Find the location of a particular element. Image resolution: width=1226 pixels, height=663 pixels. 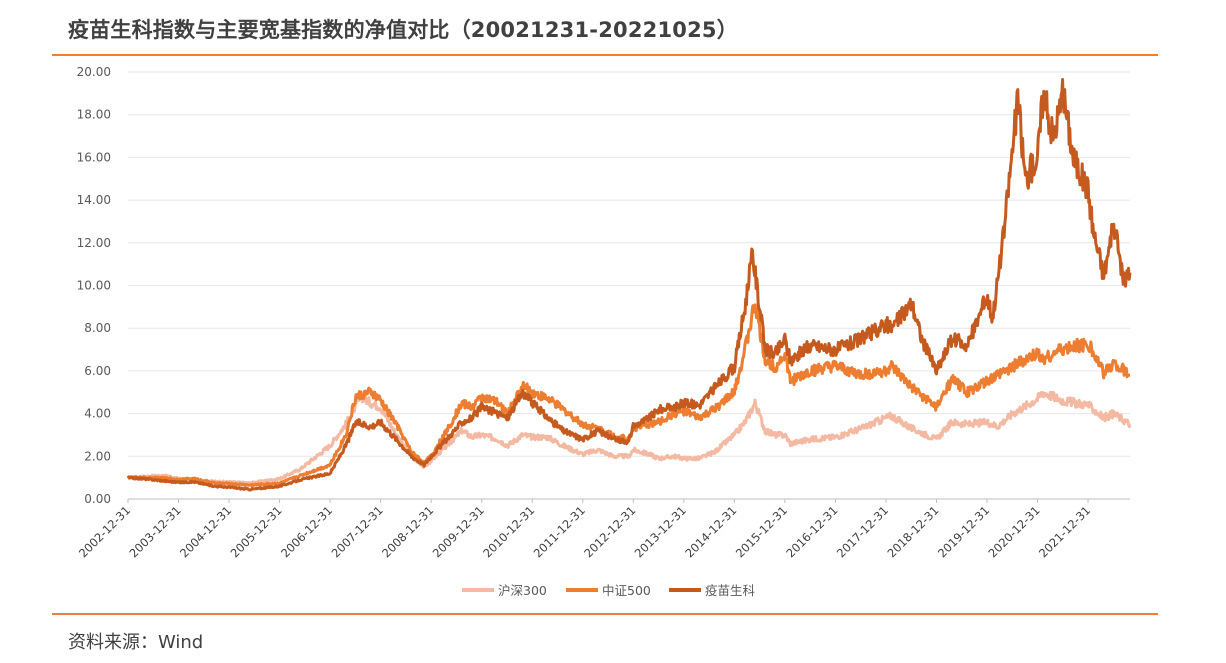

y-tick-label: 2.00 is located at coordinates (97, 456).